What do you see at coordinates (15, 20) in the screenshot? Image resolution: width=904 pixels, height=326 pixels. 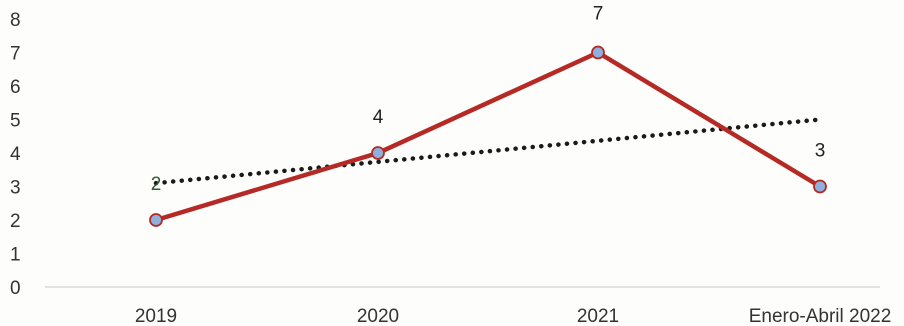 I see `y-tick-label-8: 8` at bounding box center [15, 20].